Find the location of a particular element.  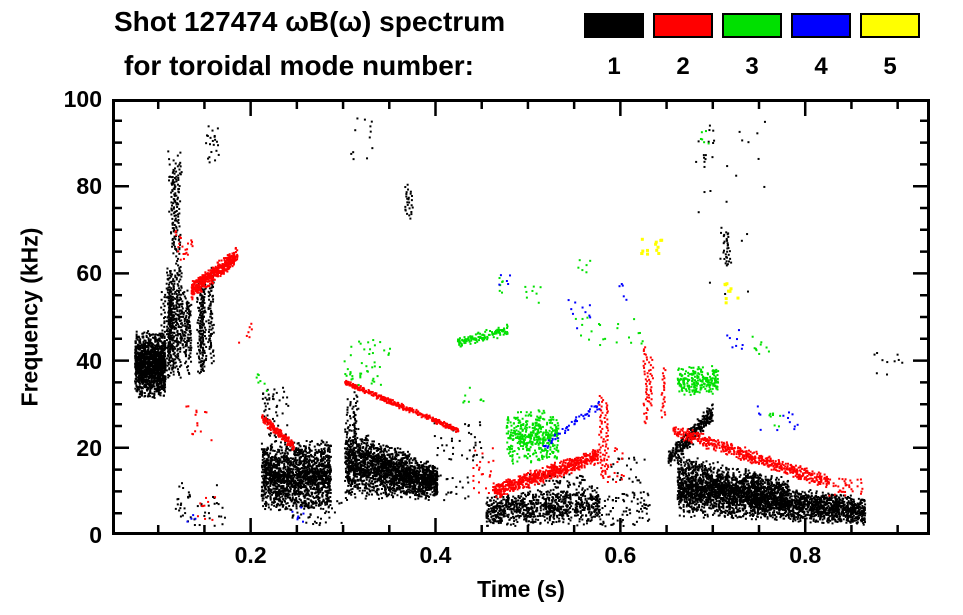

legend-mode-number-2: 2 is located at coordinates (683, 66).